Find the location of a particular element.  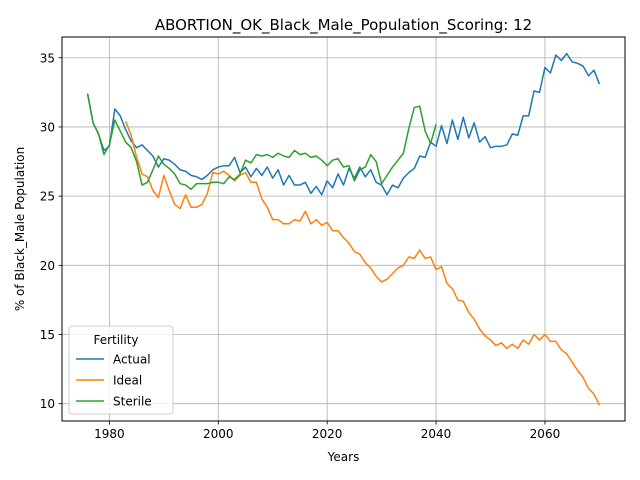

y-tick-label: 35 is located at coordinates (47, 58).